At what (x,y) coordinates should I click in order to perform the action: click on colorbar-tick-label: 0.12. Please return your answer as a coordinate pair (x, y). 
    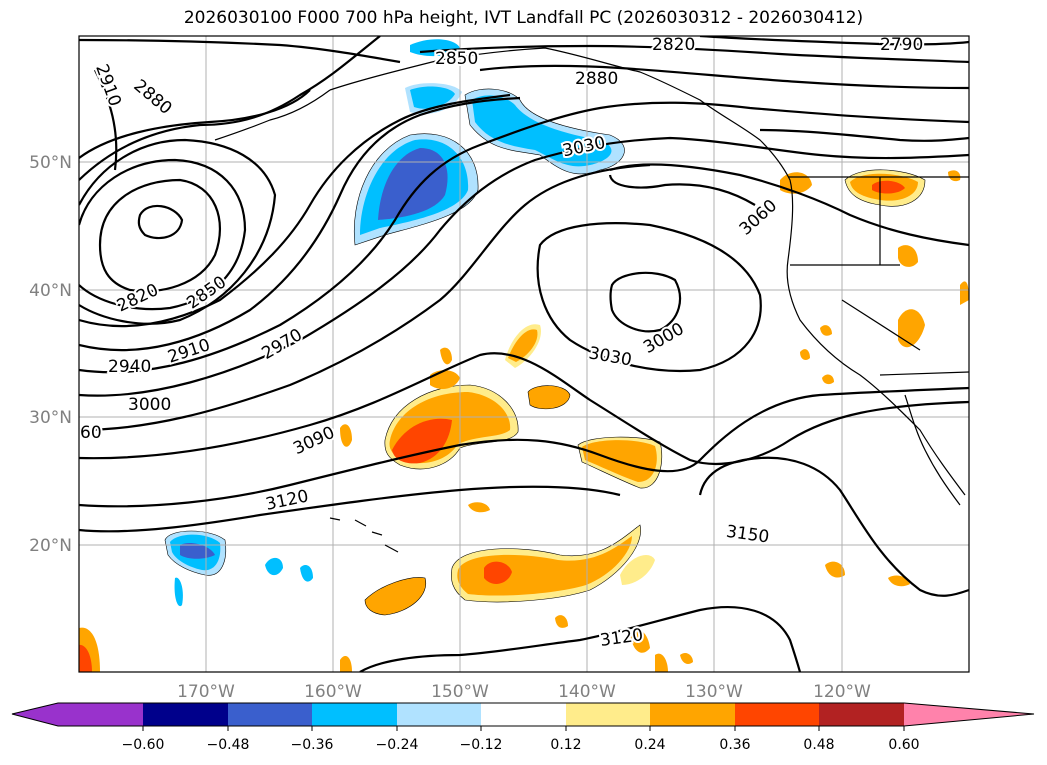
    Looking at the image, I should click on (565, 745).